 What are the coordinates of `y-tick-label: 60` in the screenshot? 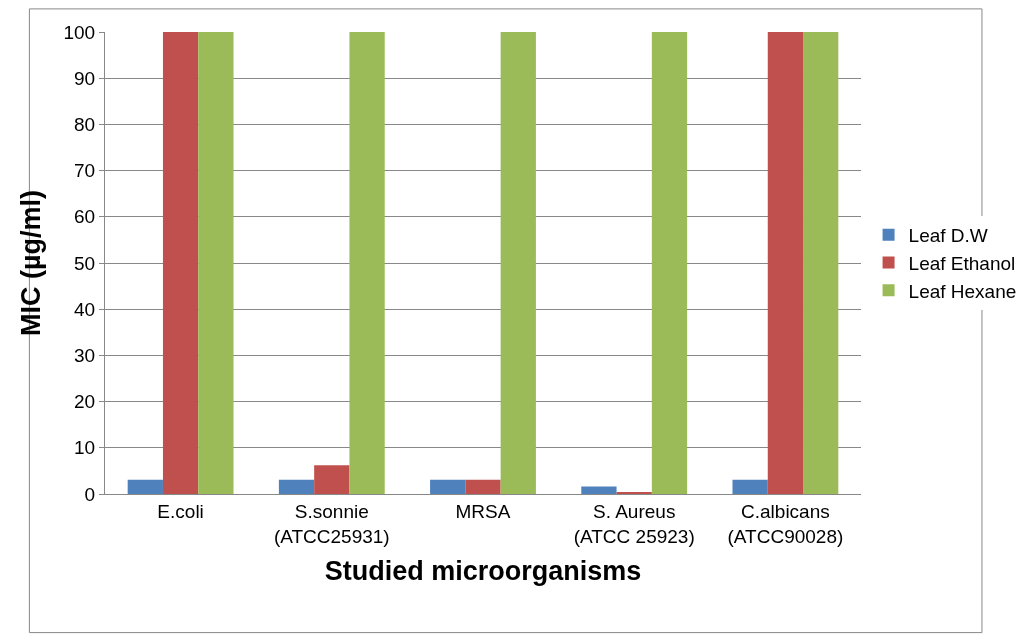 It's located at (85, 217).